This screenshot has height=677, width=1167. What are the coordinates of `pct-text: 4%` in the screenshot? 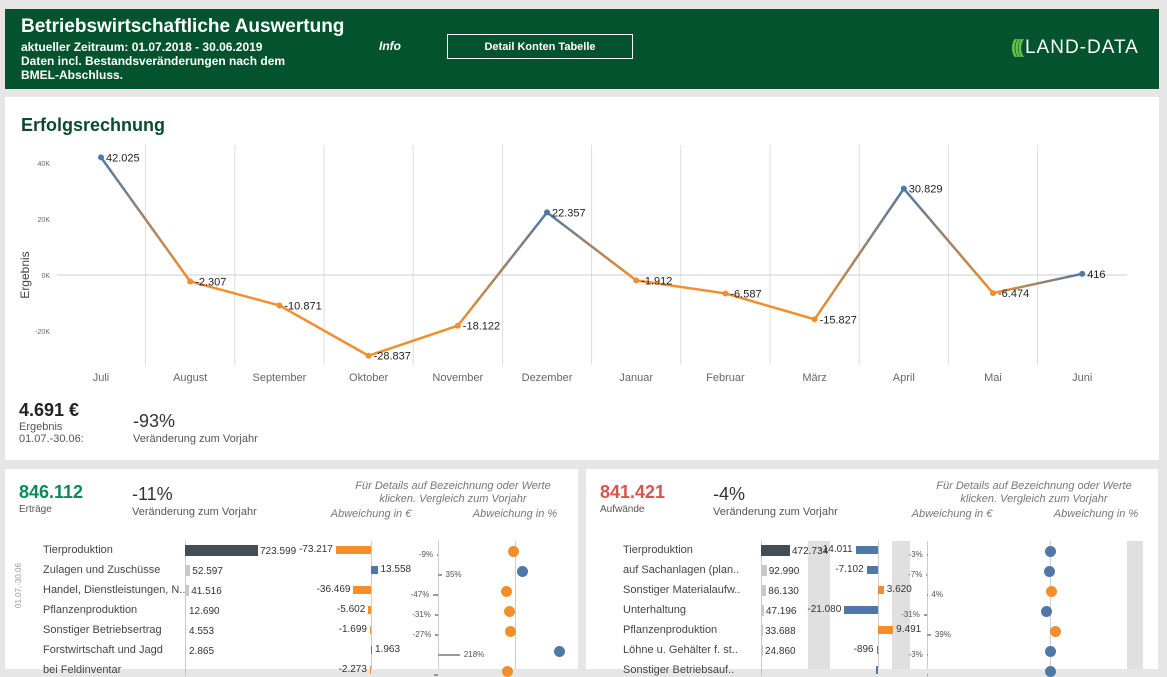 It's located at (937, 594).